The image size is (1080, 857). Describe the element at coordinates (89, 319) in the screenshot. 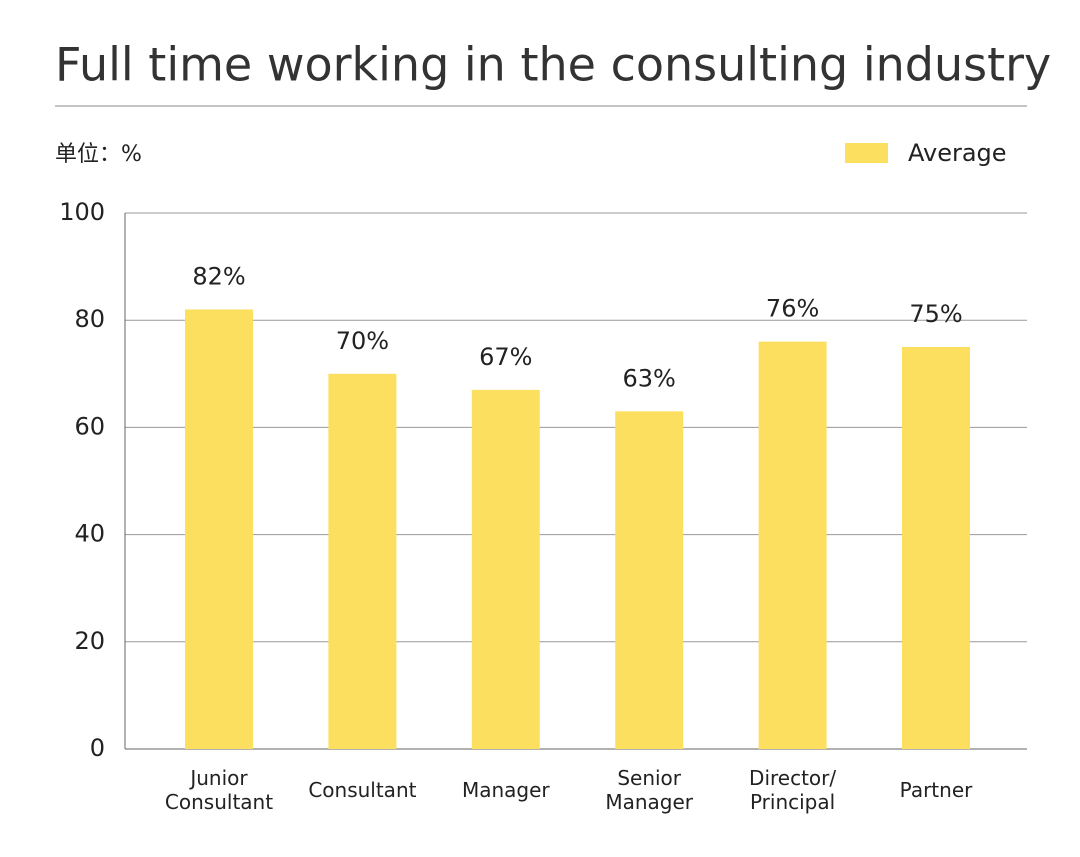

I see `y-tick-label: 80` at that location.